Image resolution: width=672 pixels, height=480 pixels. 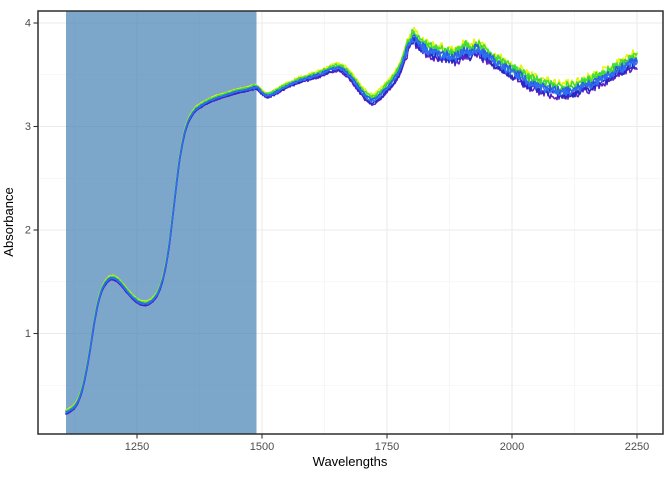 I want to click on x-axis-tick-label: 1250, so click(x=137, y=447).